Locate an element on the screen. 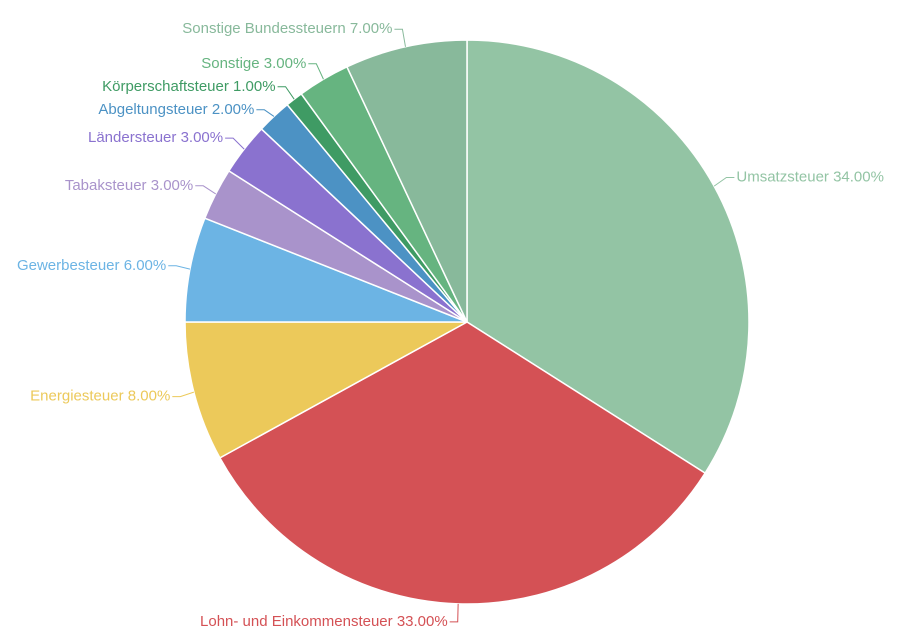  slice-label: Sonstige 3.00% is located at coordinates (253, 63).